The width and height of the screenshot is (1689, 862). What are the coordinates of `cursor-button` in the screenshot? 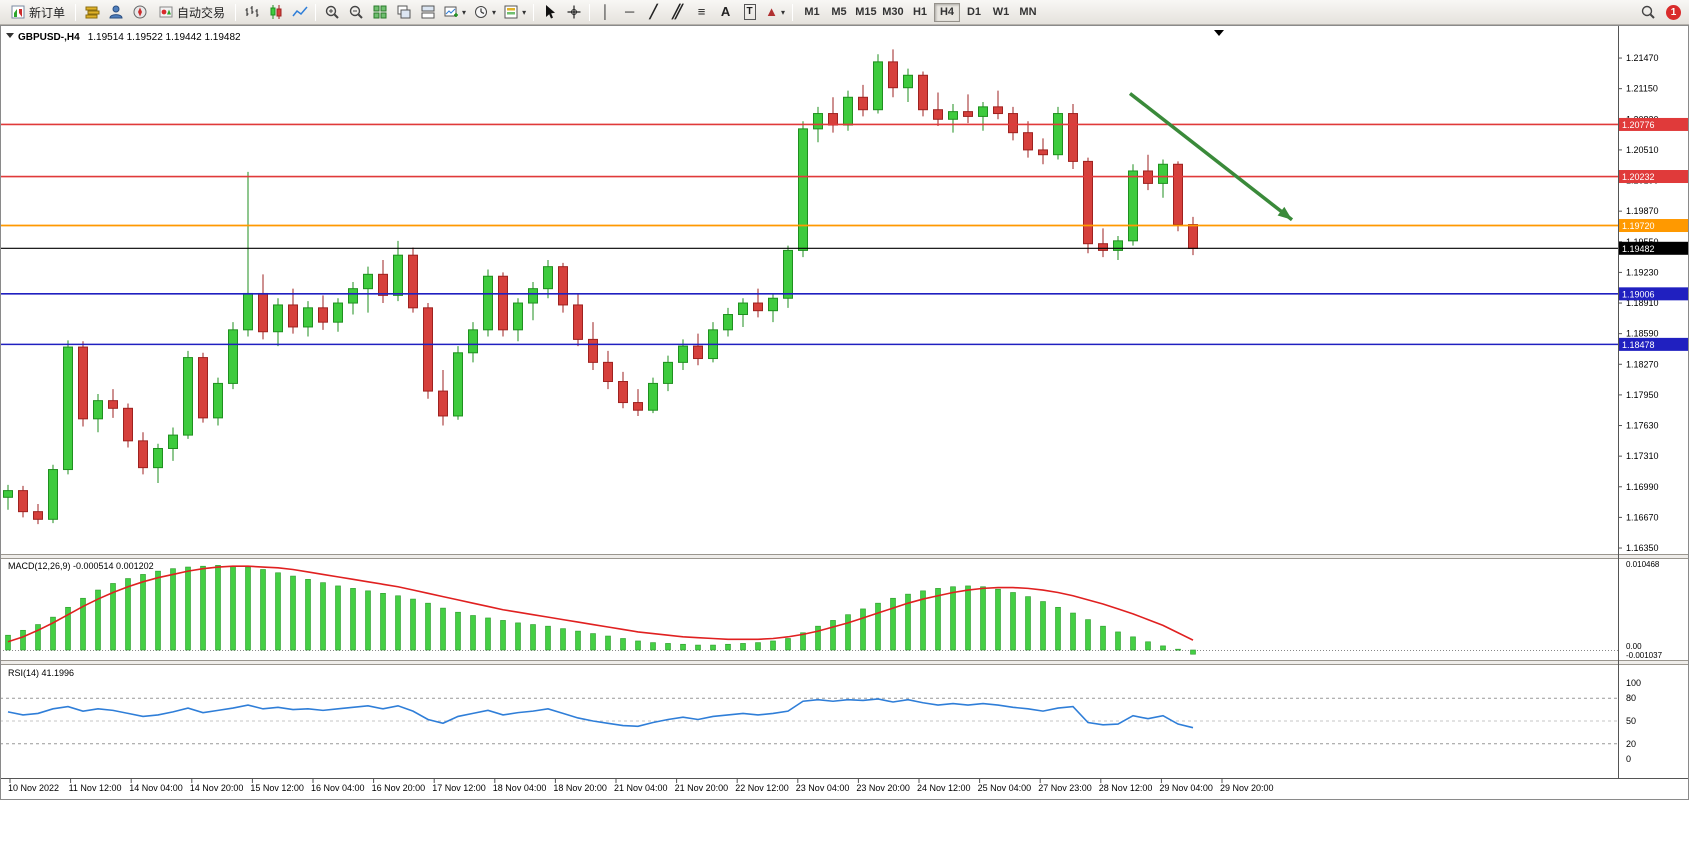 It's located at (549, 12).